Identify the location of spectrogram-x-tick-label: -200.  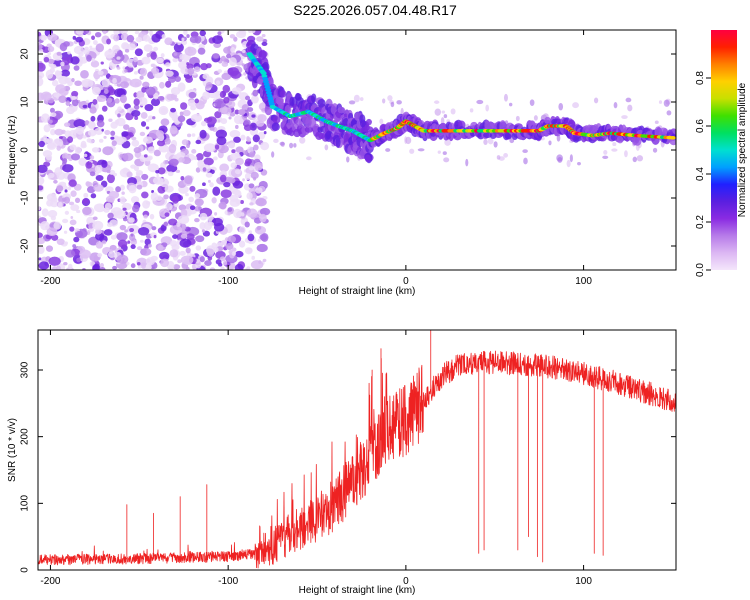
(50, 281).